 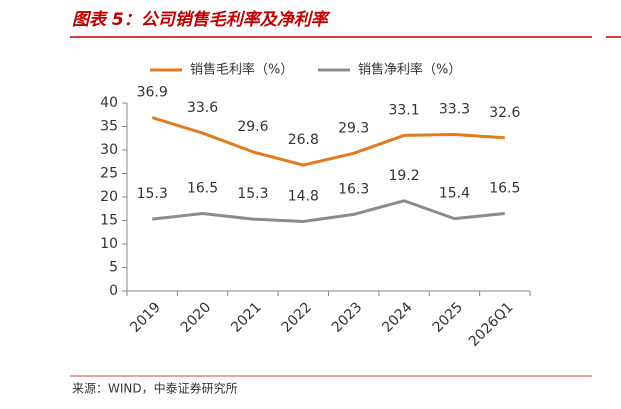 What do you see at coordinates (409, 70) in the screenshot?
I see `legend-label: 销售净利率（%）` at bounding box center [409, 70].